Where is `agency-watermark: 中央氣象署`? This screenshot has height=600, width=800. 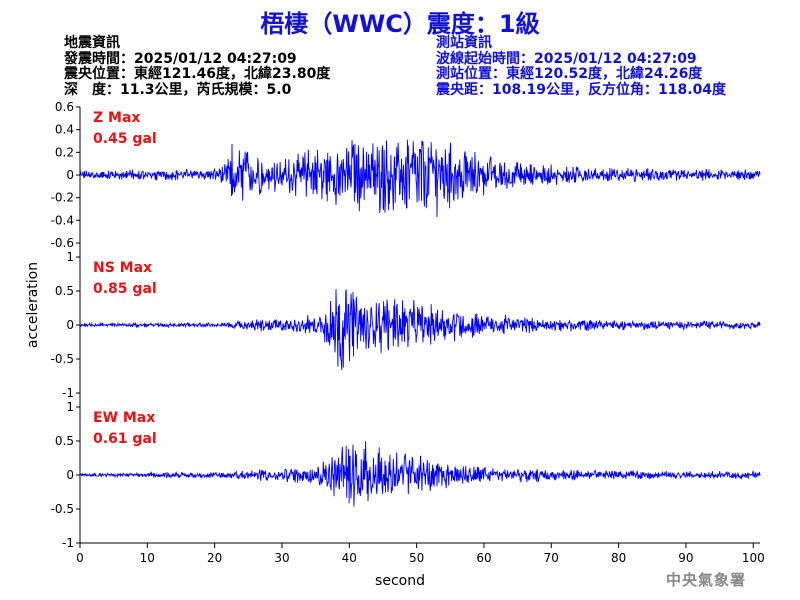
agency-watermark: 中央氣象署 is located at coordinates (705, 580).